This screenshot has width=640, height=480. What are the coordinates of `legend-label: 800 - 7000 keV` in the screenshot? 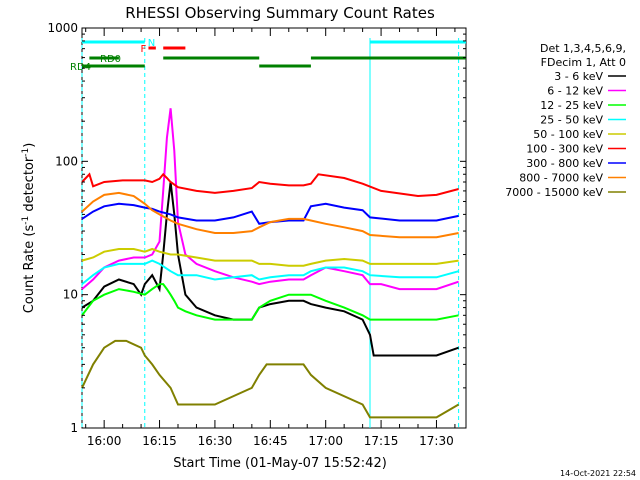 It's located at (561, 178).